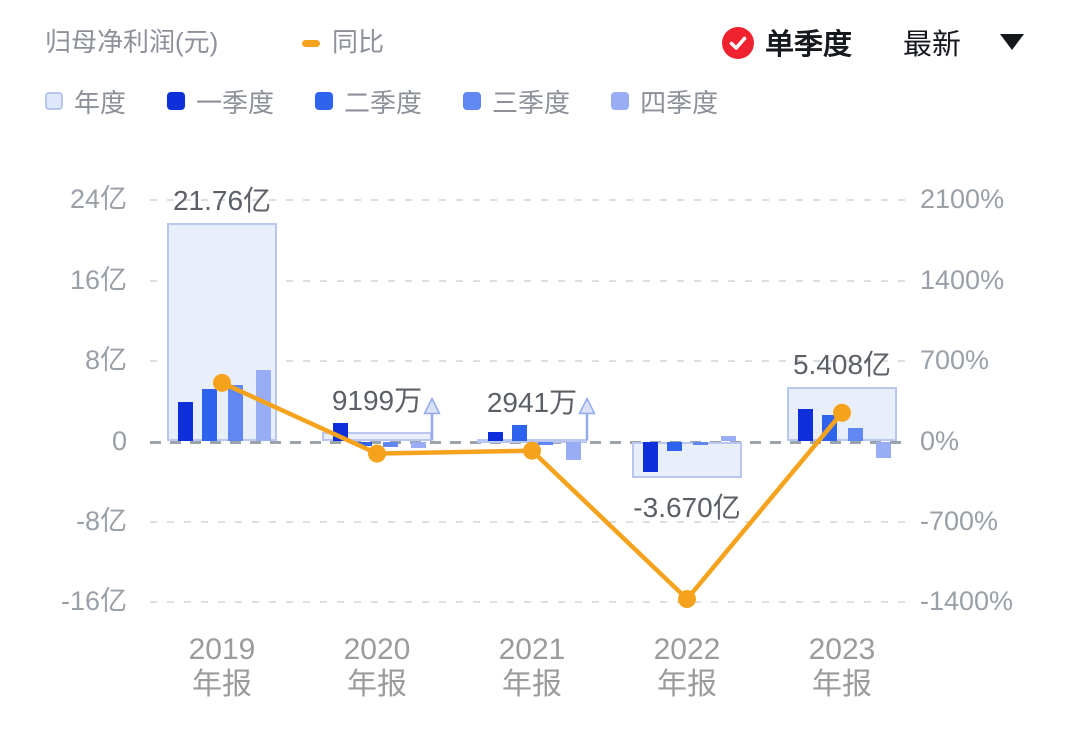 The width and height of the screenshot is (1080, 730). What do you see at coordinates (700, 443) in the screenshot?
I see `q3-bar-2022` at bounding box center [700, 443].